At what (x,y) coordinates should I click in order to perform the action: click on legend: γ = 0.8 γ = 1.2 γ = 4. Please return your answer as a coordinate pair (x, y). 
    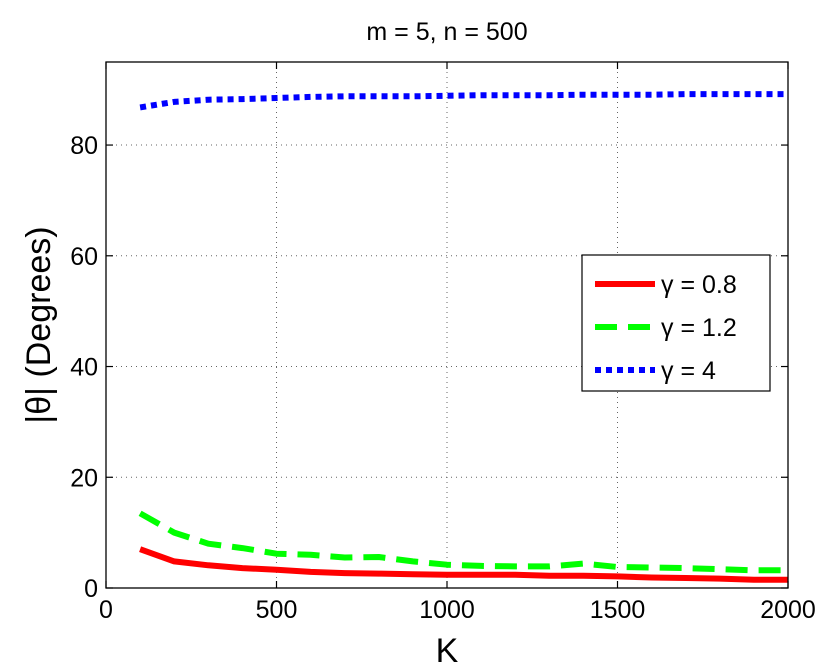
    Looking at the image, I should click on (676, 323).